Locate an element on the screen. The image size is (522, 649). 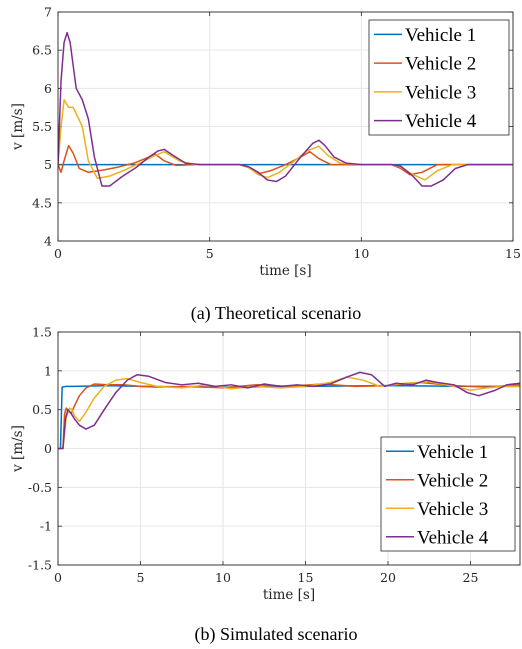
x-tick-label: 20 is located at coordinates (388, 577).